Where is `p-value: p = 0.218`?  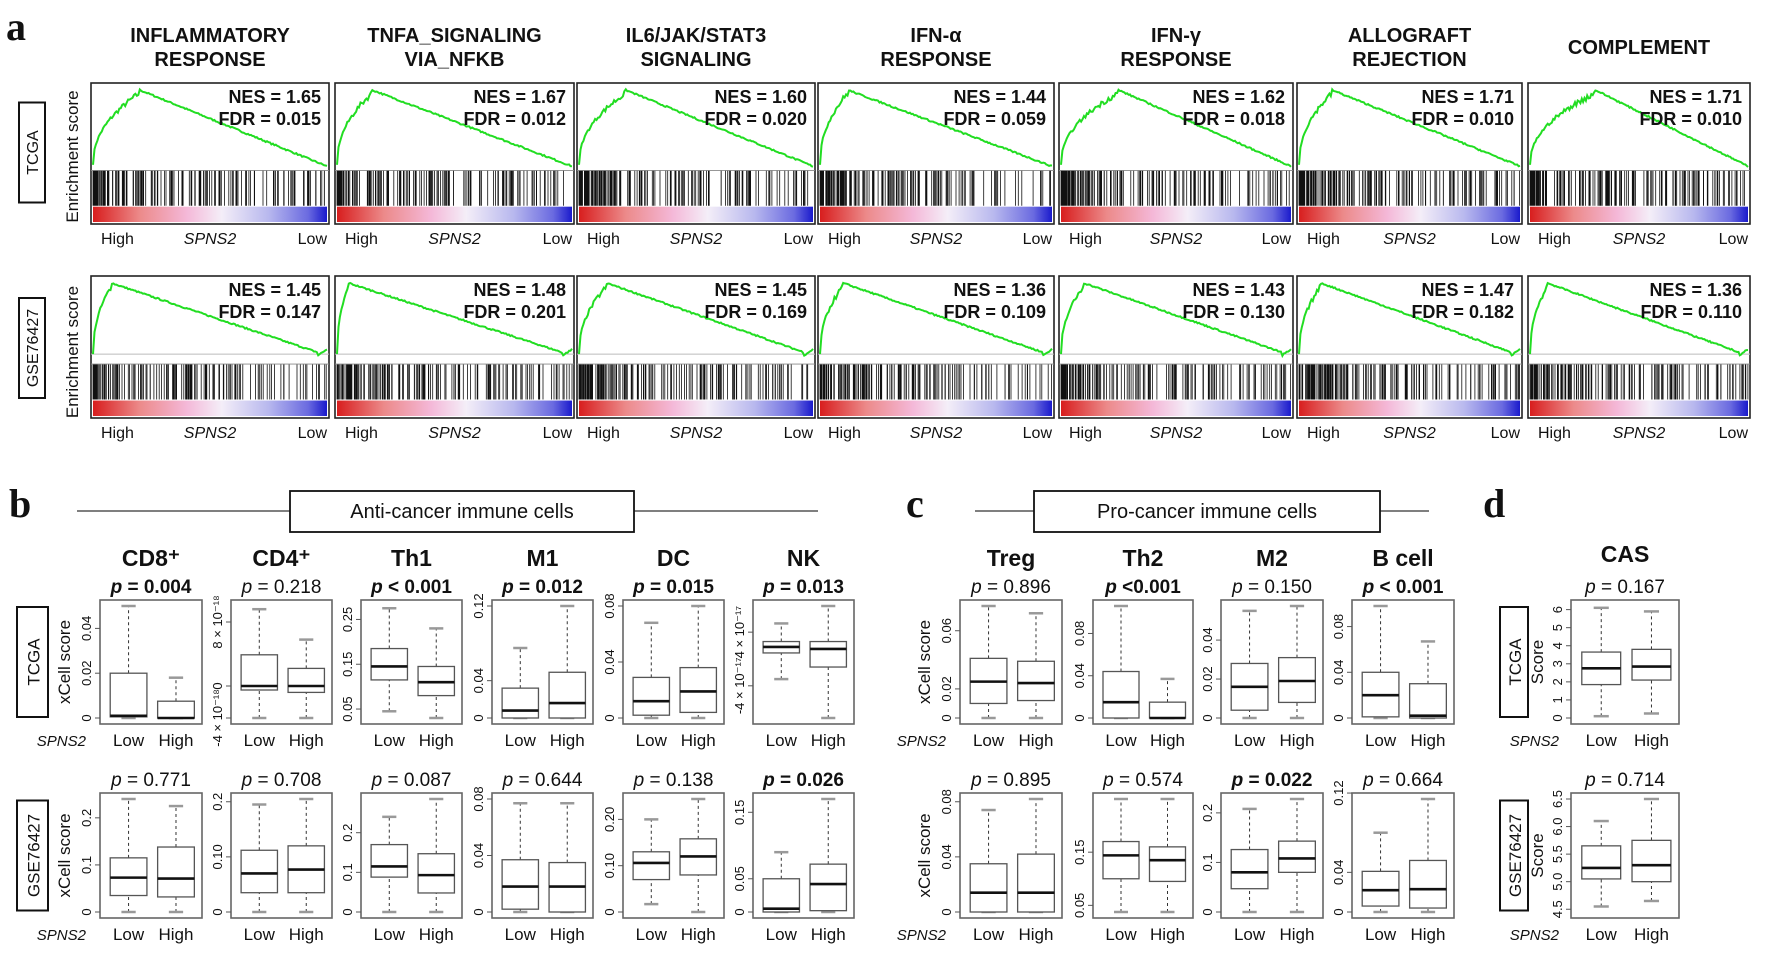 p-value: p = 0.218 is located at coordinates (281, 587).